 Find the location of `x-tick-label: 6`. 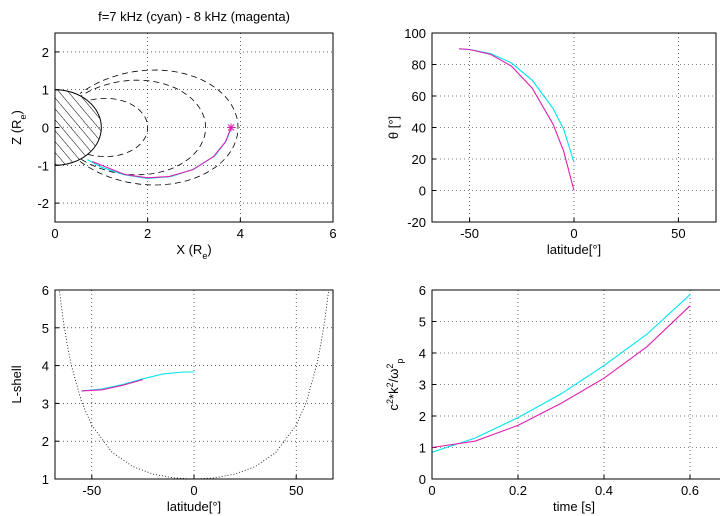

x-tick-label: 6 is located at coordinates (332, 233).